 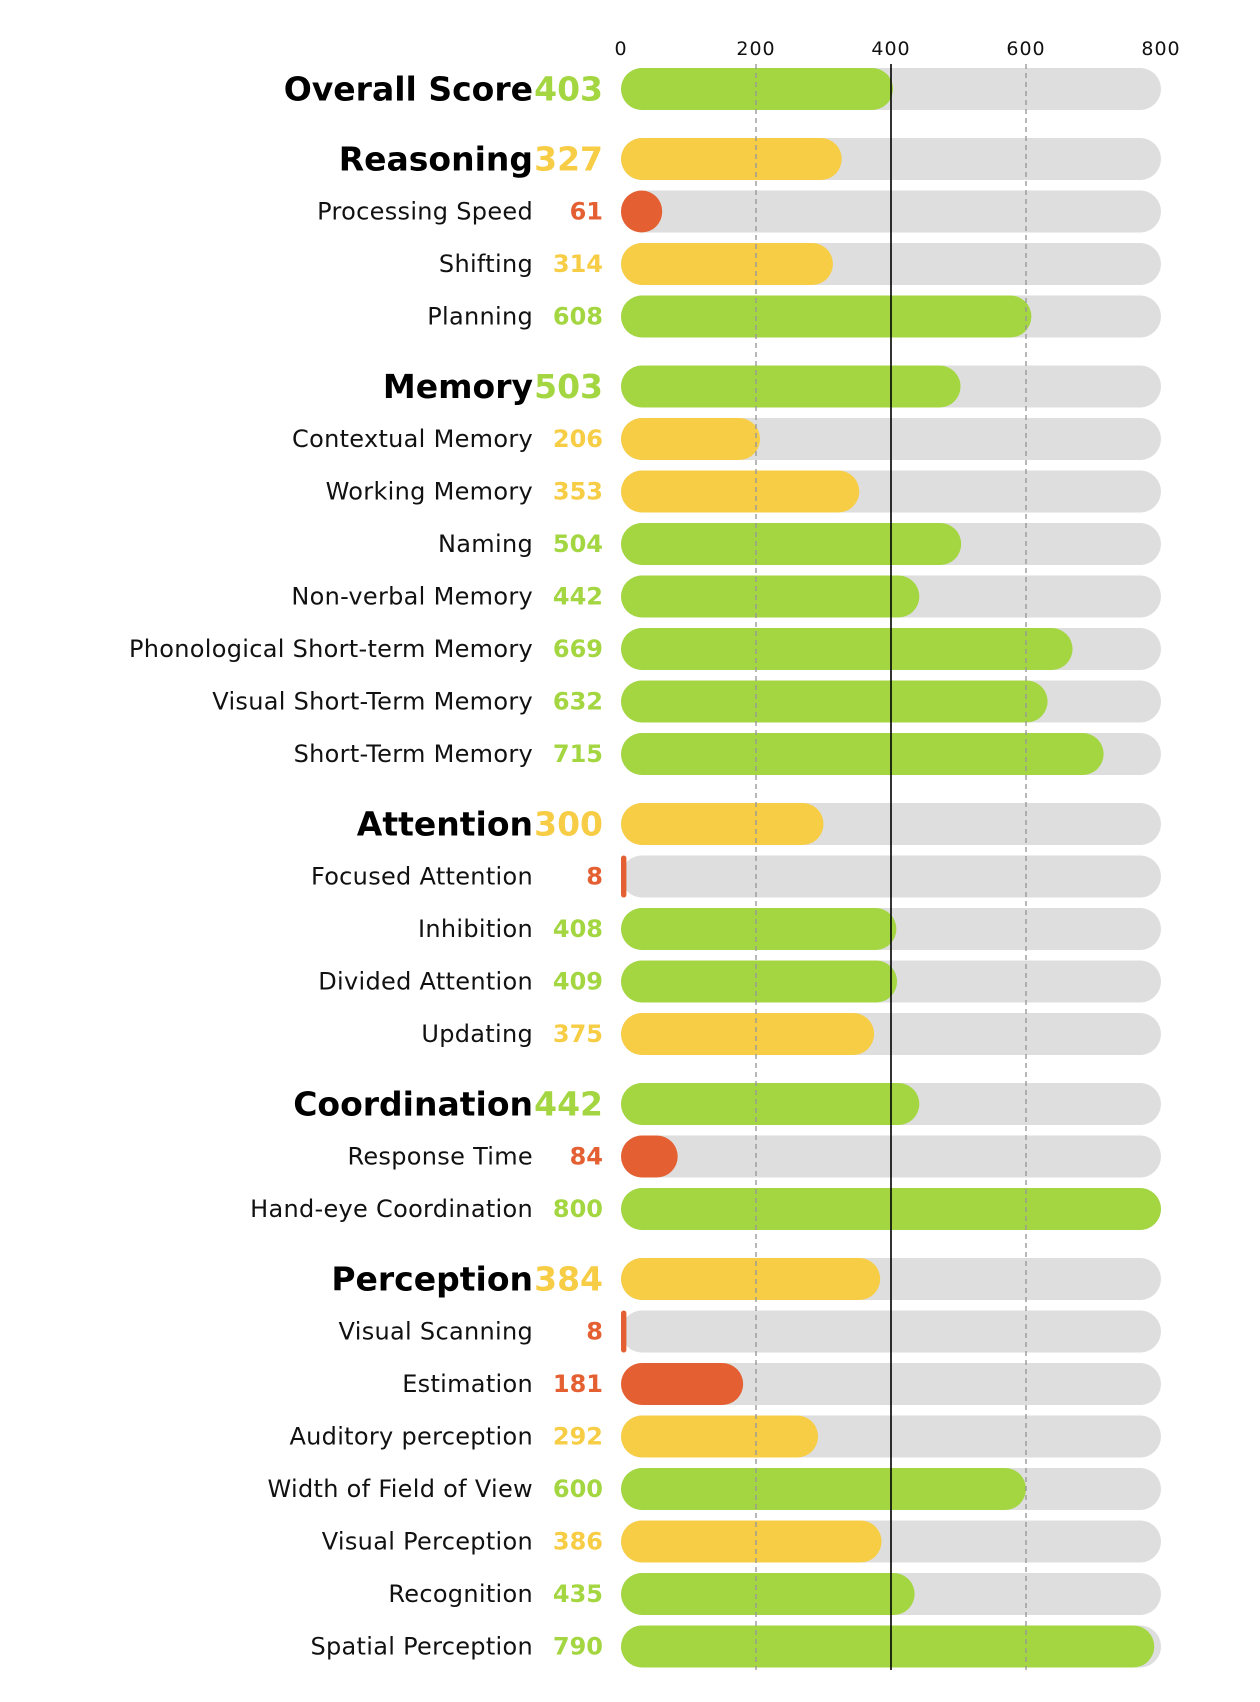 I want to click on subscore-label: Contextual Memory, so click(x=412, y=439).